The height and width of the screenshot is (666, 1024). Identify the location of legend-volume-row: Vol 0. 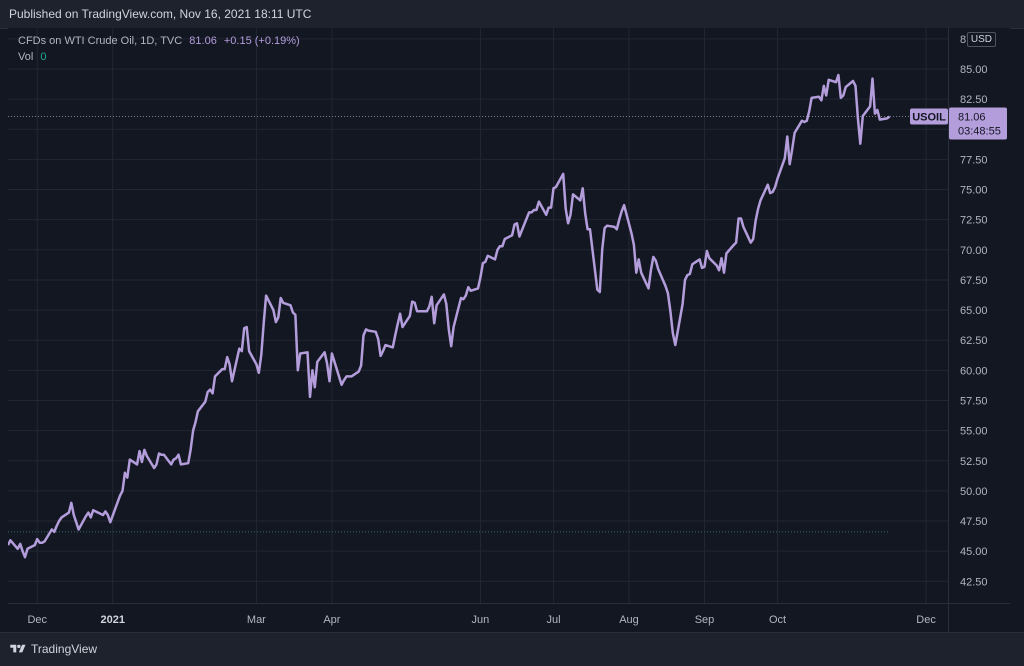
(159, 57).